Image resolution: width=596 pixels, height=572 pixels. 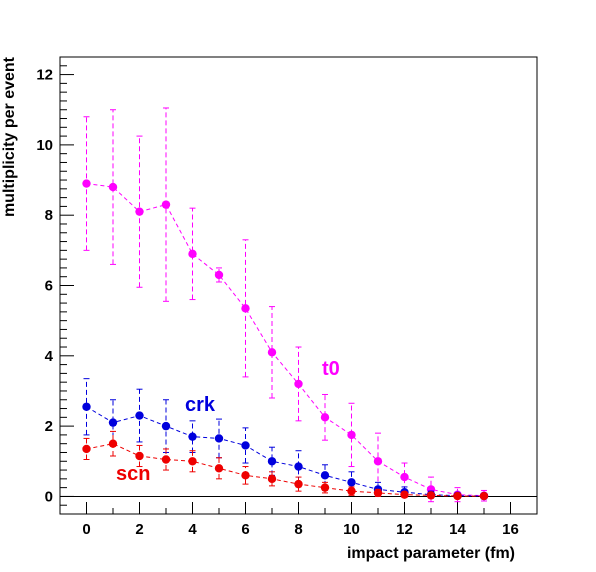 I want to click on series-label-crk: crk, so click(x=200, y=405).